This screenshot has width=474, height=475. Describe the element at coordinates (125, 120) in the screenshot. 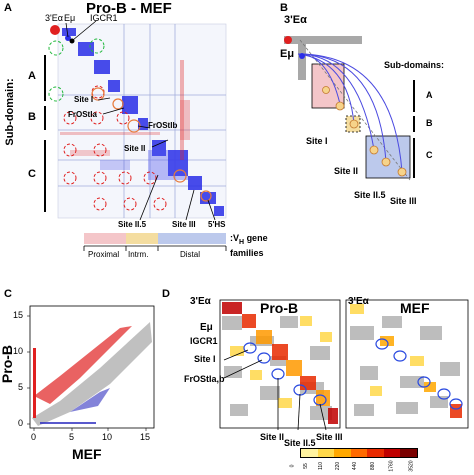

I see `panel-a-contacts` at that location.